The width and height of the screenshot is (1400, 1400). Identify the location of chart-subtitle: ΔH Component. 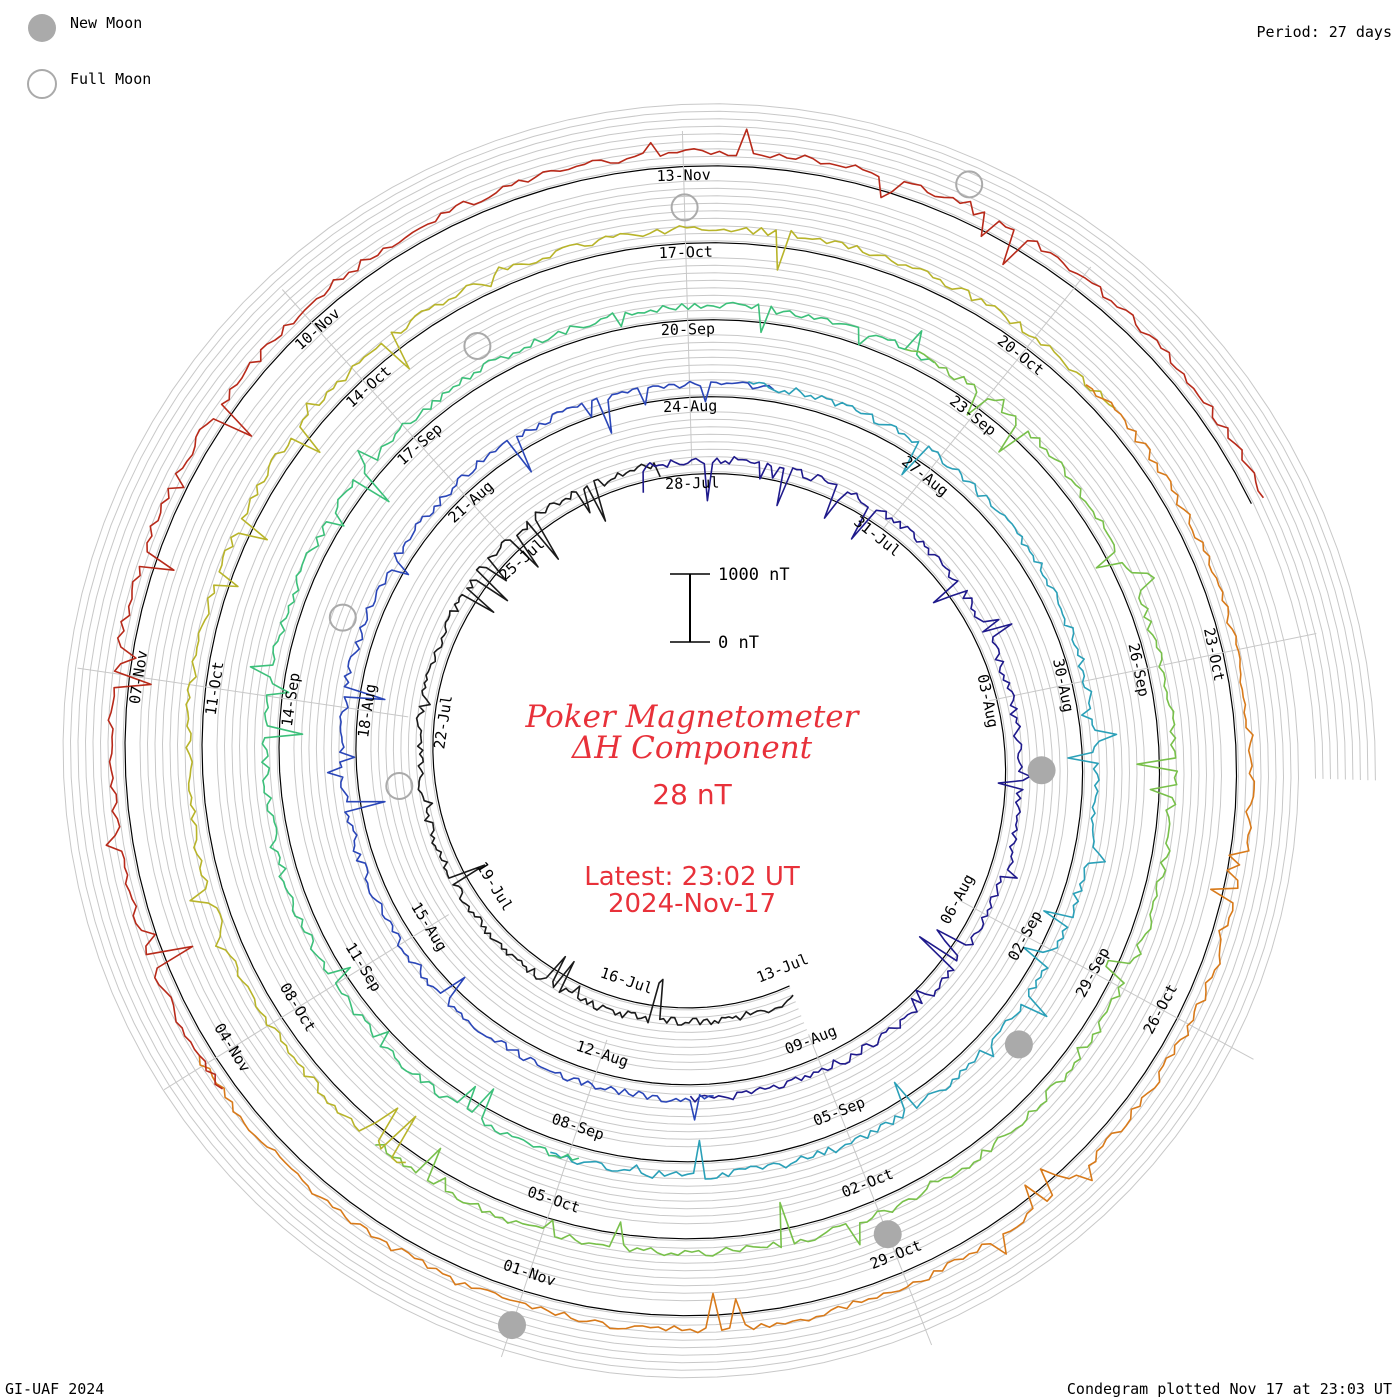
(692, 748).